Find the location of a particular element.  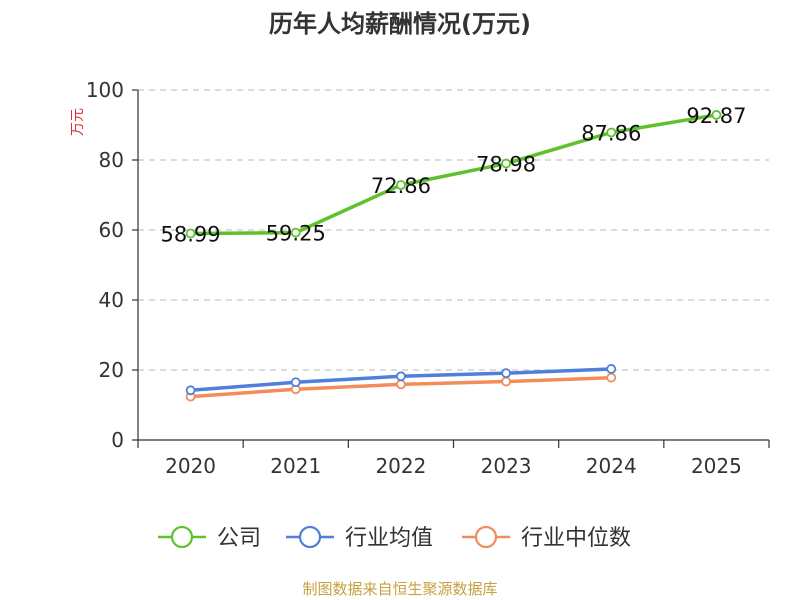

y-tick-label: 40 is located at coordinates (111, 300).